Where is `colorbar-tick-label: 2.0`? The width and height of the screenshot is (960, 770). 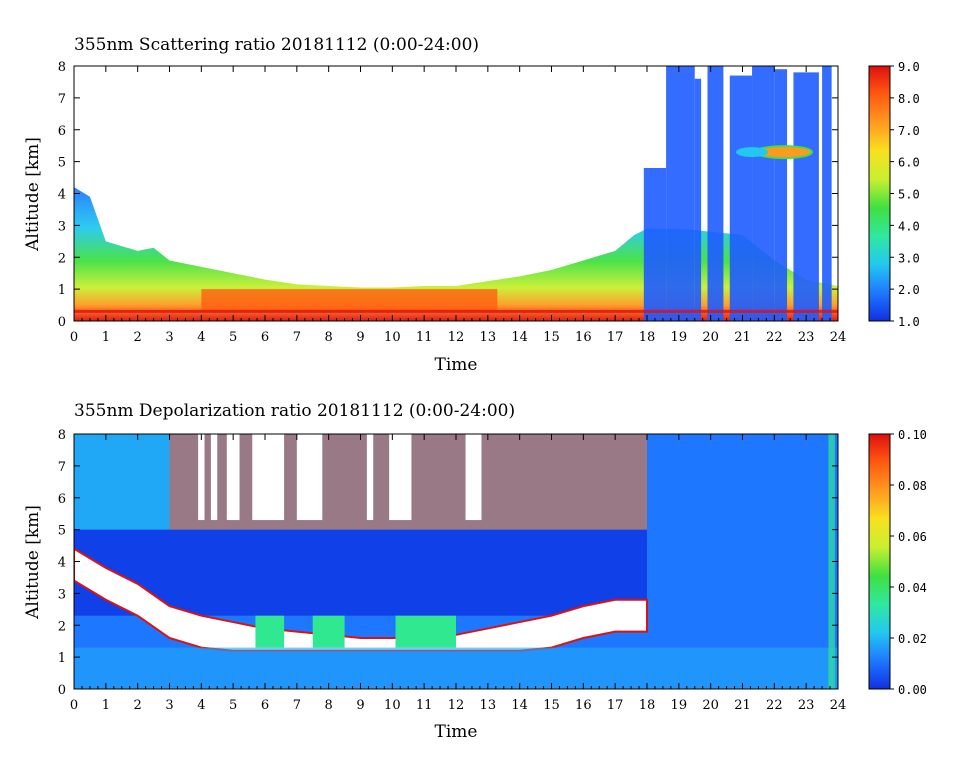
colorbar-tick-label: 2.0 is located at coordinates (909, 290).